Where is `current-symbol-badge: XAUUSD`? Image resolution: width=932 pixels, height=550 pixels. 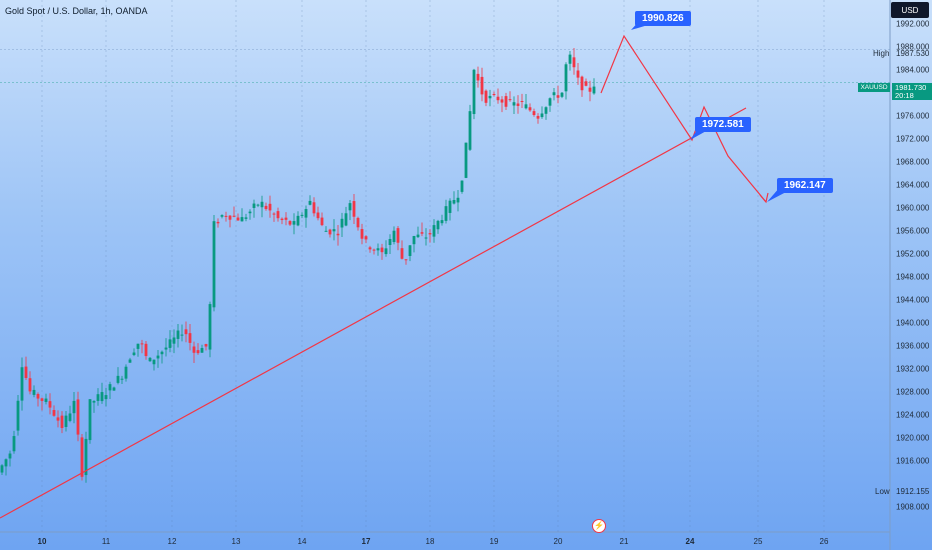 current-symbol-badge: XAUUSD is located at coordinates (874, 87).